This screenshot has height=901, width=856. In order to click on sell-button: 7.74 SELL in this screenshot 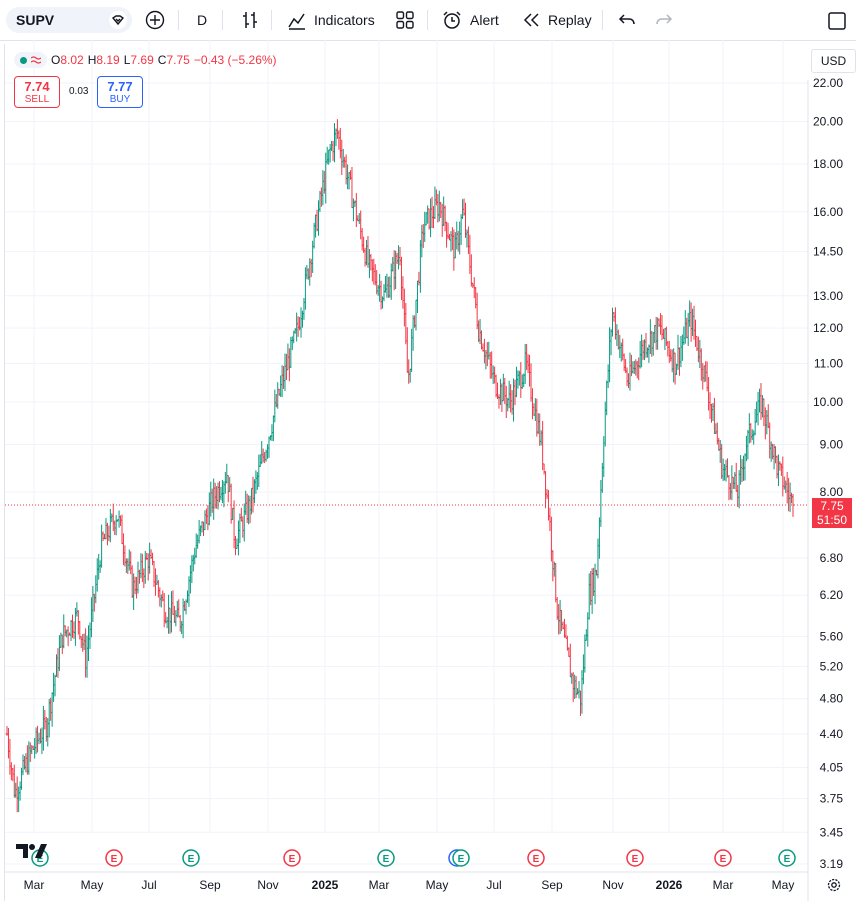, I will do `click(37, 92)`.